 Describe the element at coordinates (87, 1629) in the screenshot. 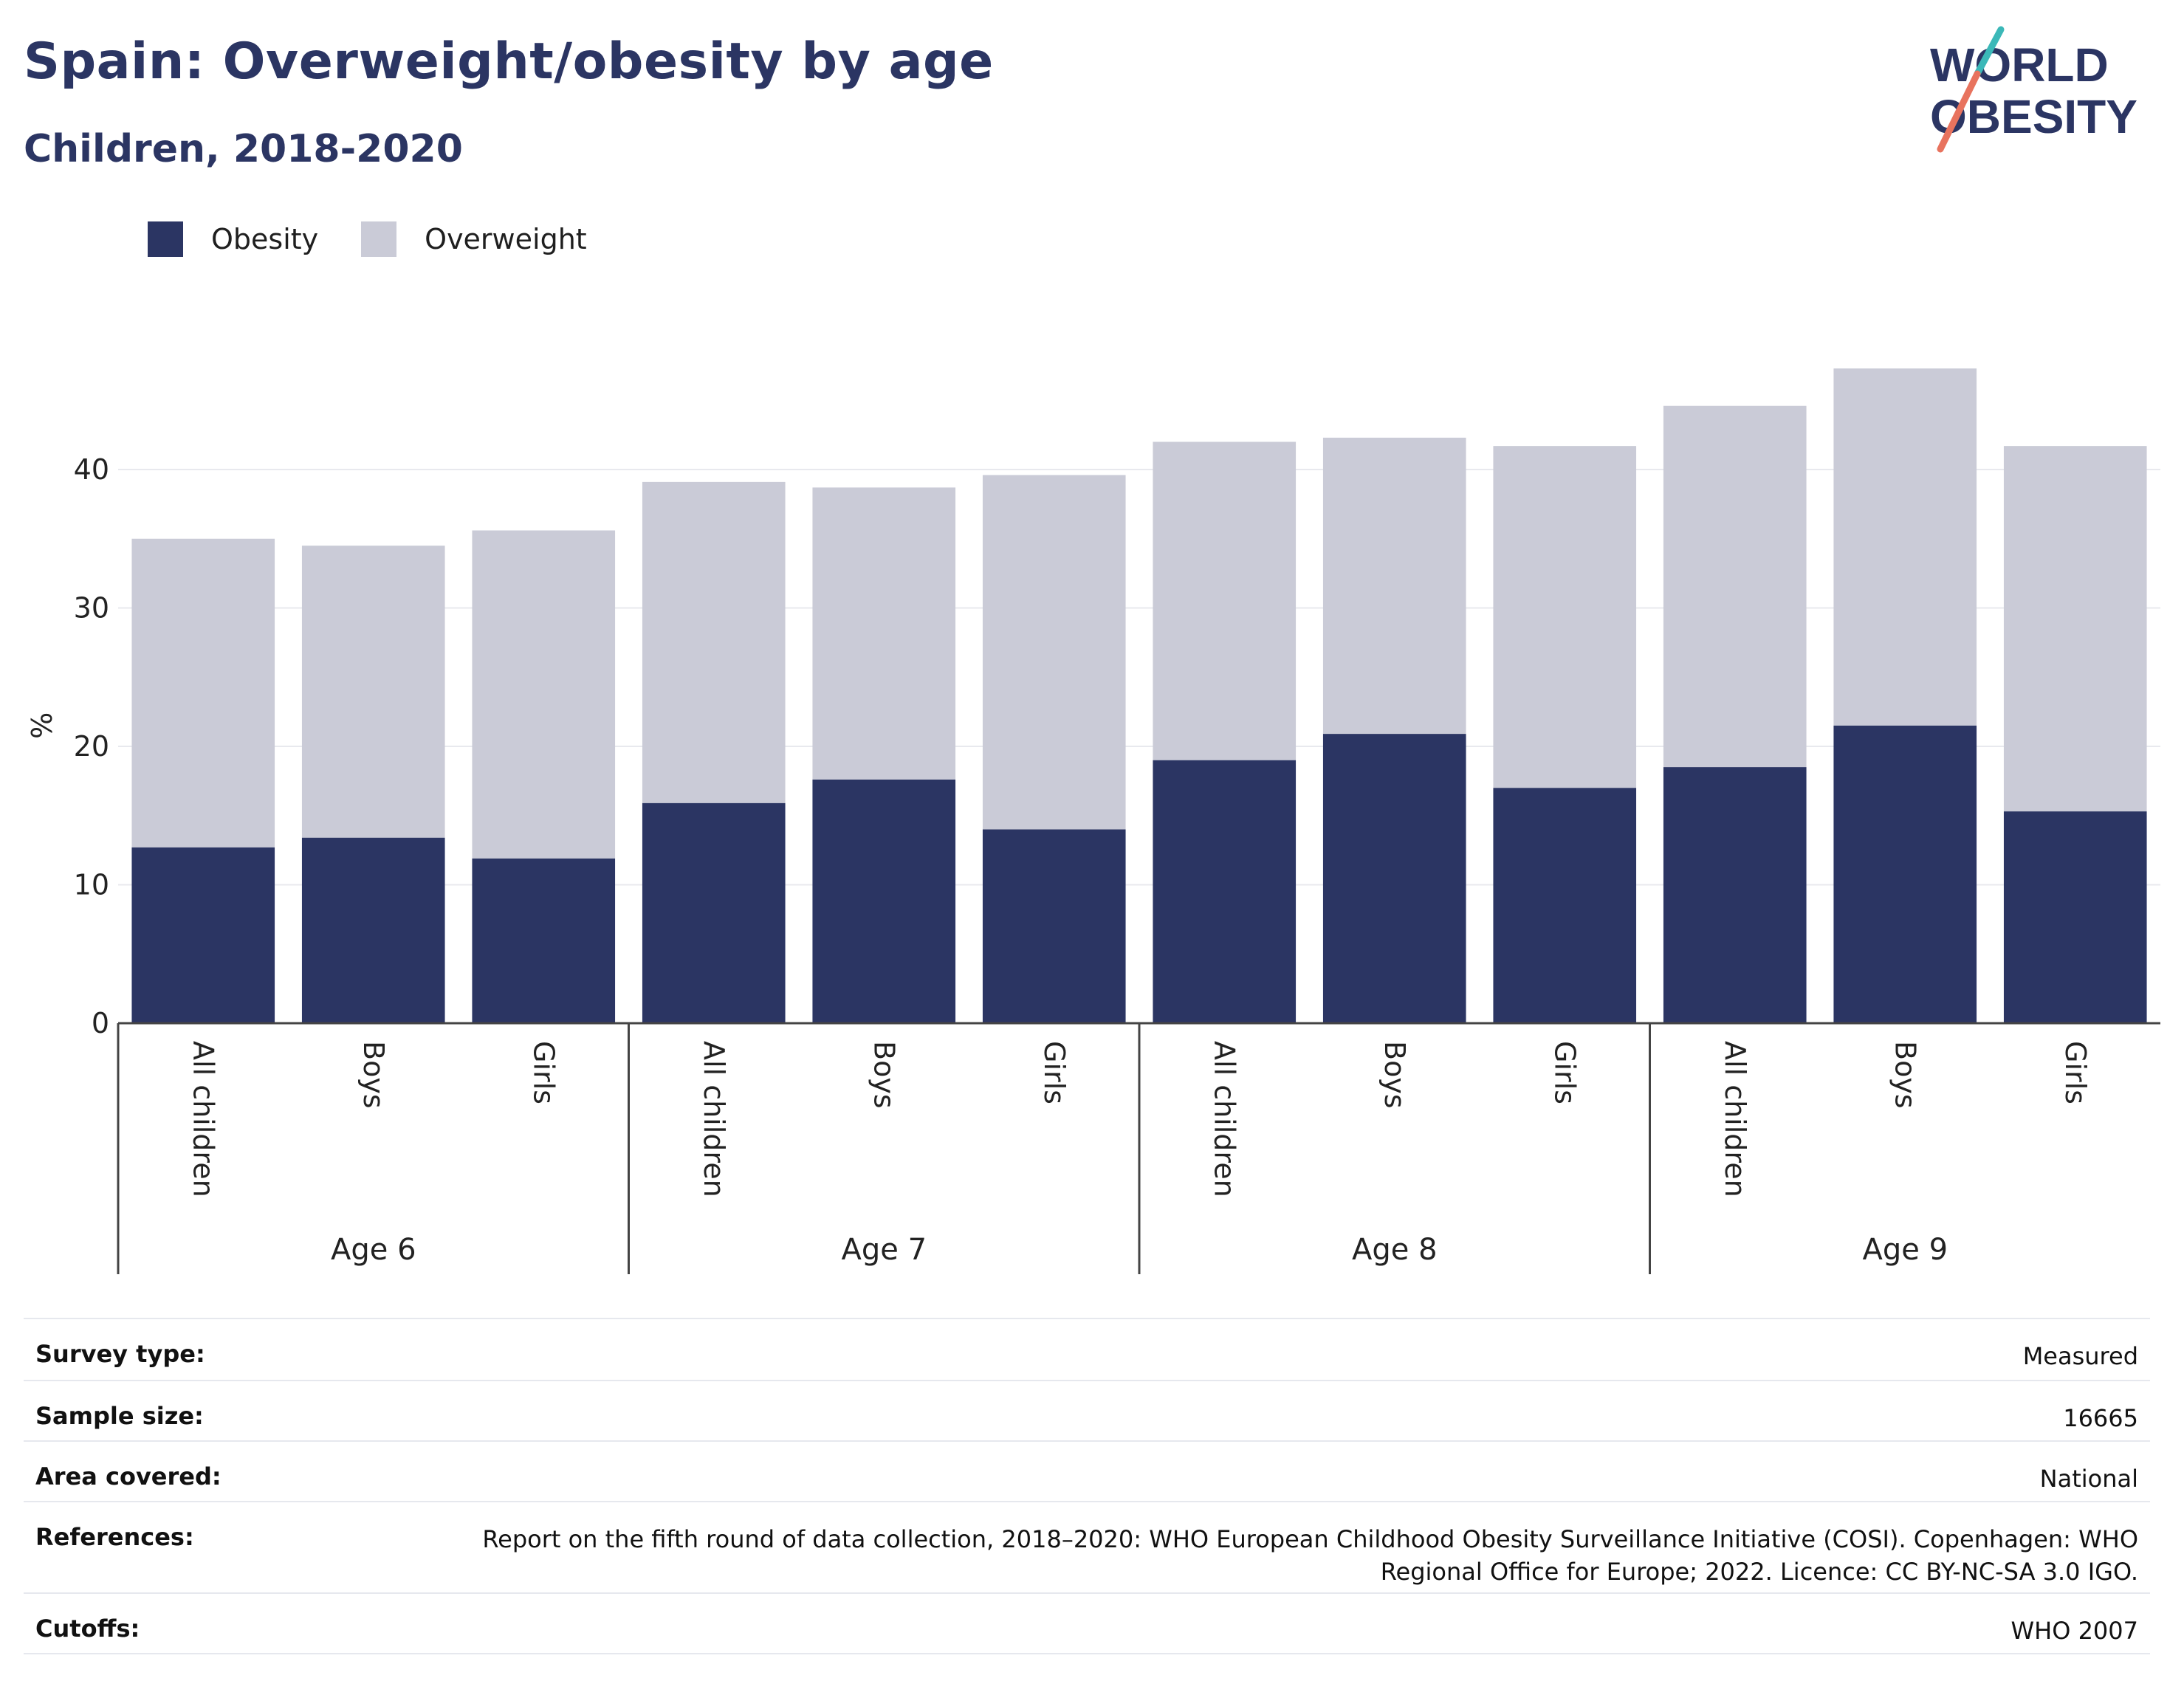

I see `cutoffs-key: Cutoffs:` at that location.